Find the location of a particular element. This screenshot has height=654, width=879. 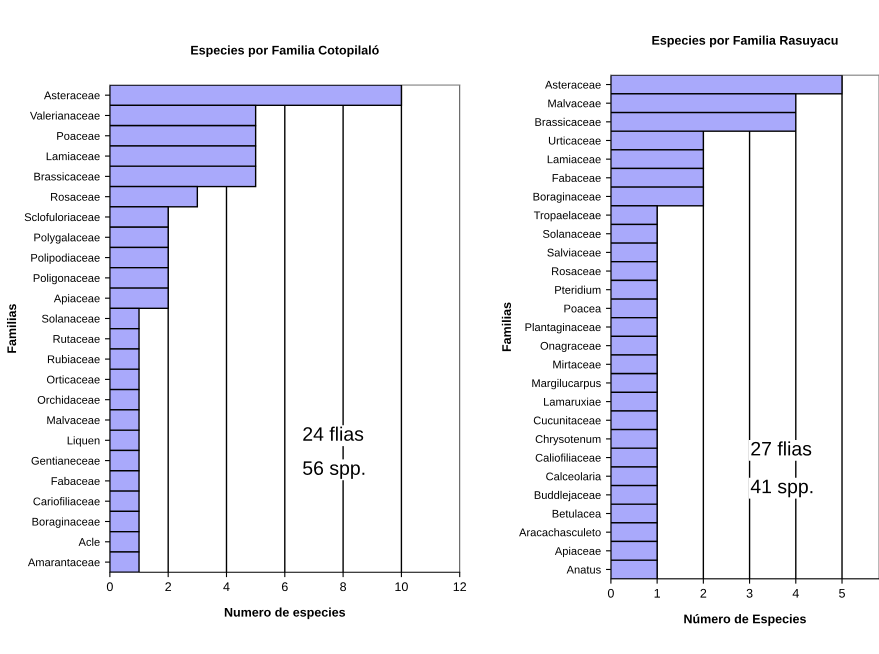

y-tick-label: Lamaruxiae is located at coordinates (572, 402).